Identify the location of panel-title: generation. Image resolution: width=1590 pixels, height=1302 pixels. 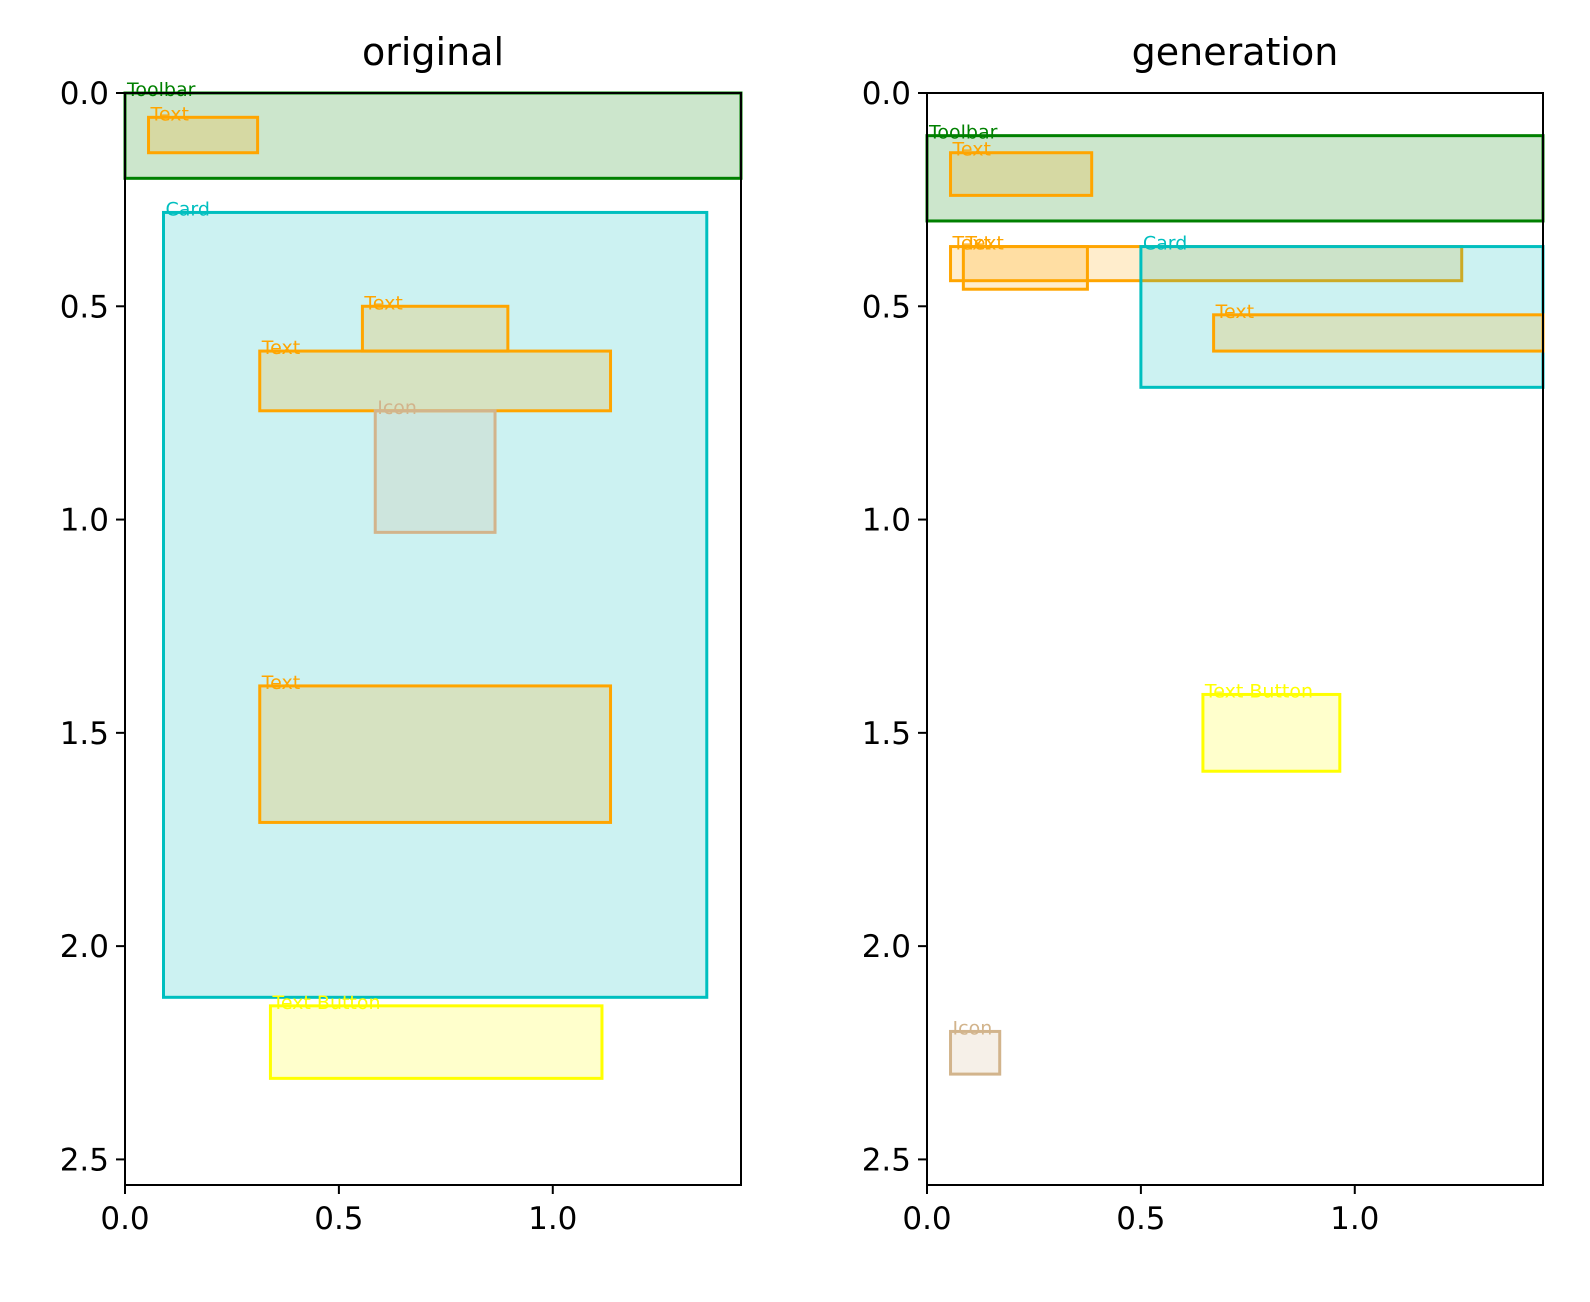
(1235, 52).